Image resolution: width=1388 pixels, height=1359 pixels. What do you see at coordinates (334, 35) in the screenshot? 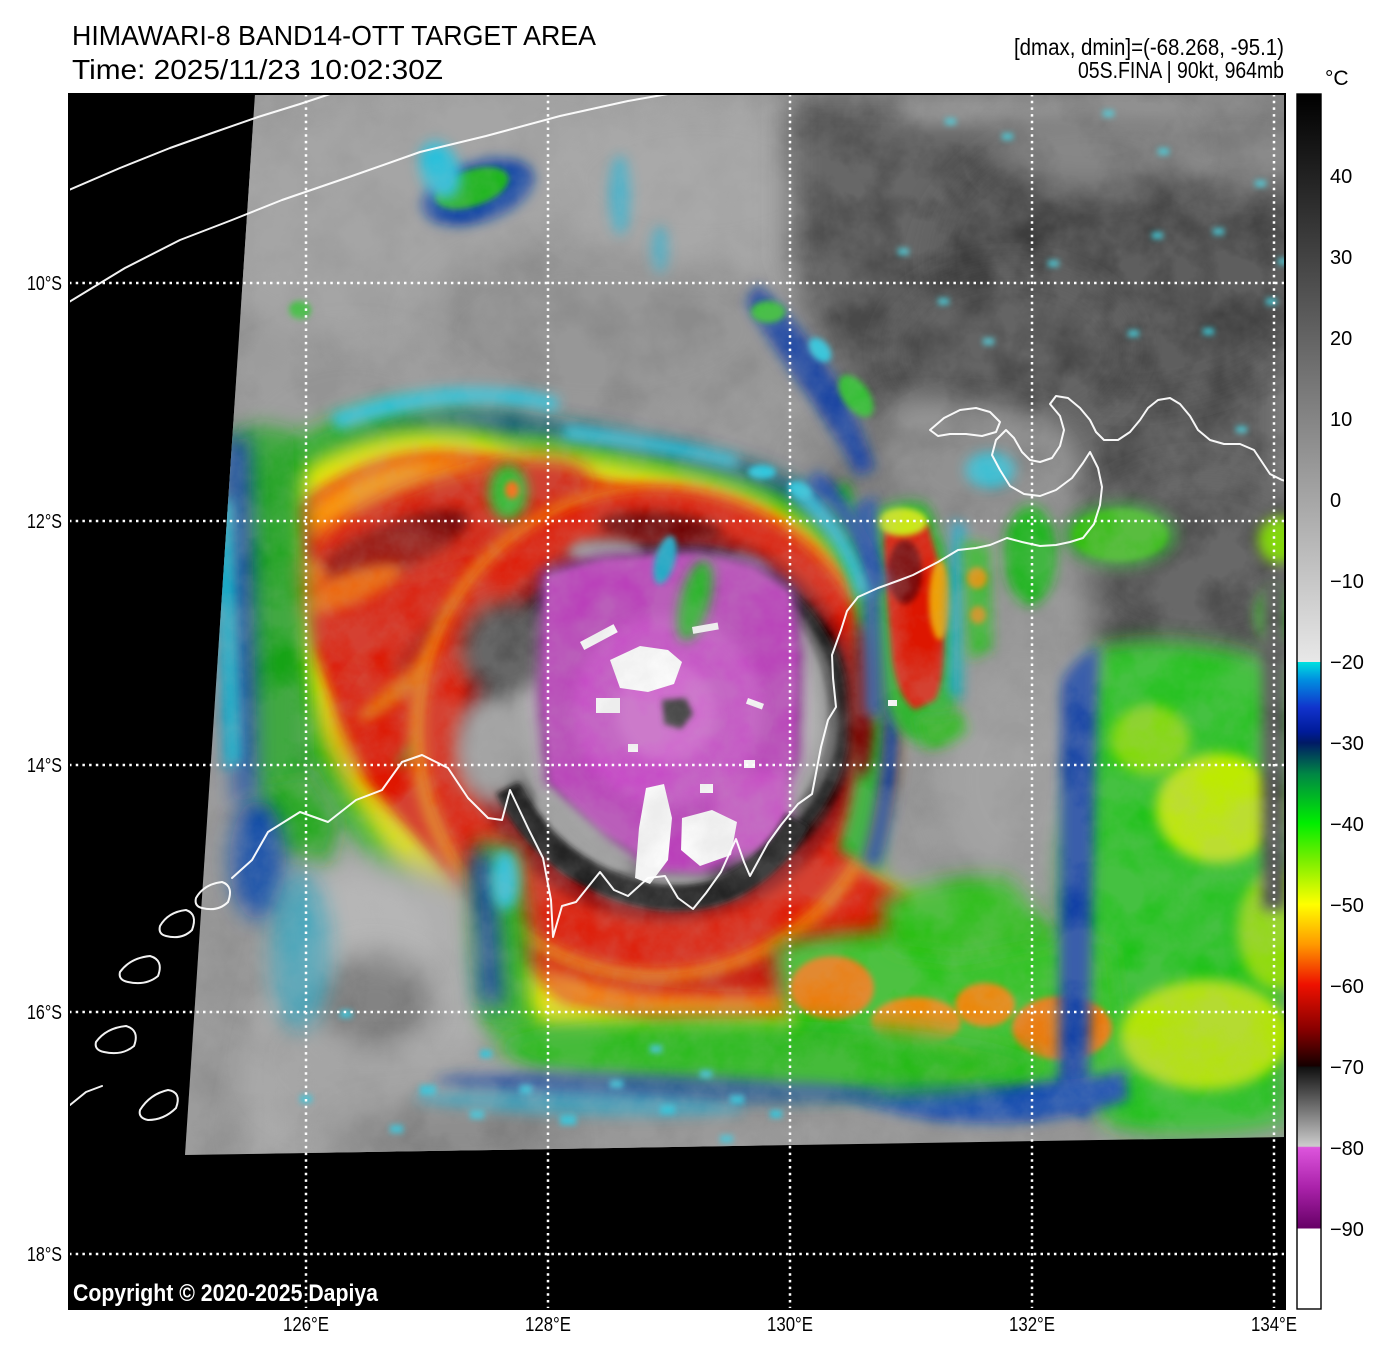
I see `svg-text:HIMAWARI-8 BAND14-OTT TARGET A: HIMAWARI-8 BAND14-OTT TARGET AREA` at bounding box center [334, 35].